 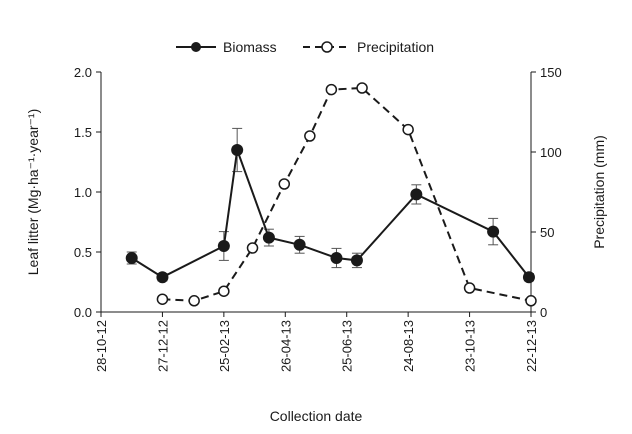 I want to click on x-tick-label: 27-12-12, so click(x=162, y=346).